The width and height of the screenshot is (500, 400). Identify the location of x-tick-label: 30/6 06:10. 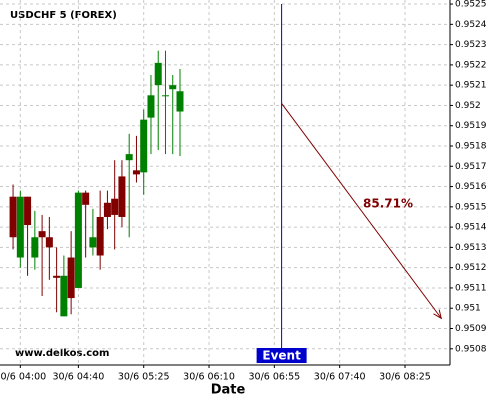
(209, 377).